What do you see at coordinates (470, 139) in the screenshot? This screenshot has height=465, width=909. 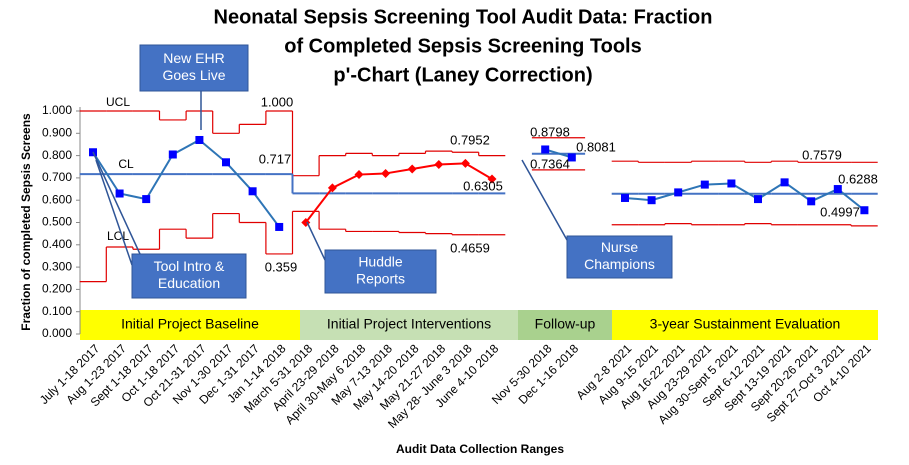 I see `annotation: 0.7952` at bounding box center [470, 139].